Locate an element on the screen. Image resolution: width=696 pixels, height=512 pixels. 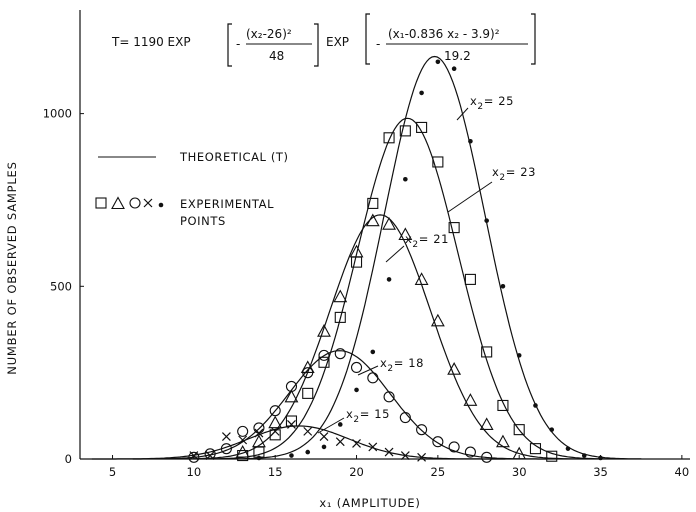
curve-label-value: = 25 is located at coordinates (499, 101).